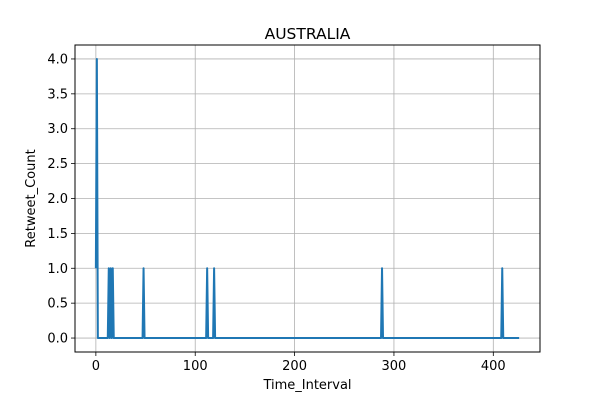 This screenshot has width=600, height=400. Describe the element at coordinates (57, 339) in the screenshot. I see `y-tick-label: 0.0` at that location.